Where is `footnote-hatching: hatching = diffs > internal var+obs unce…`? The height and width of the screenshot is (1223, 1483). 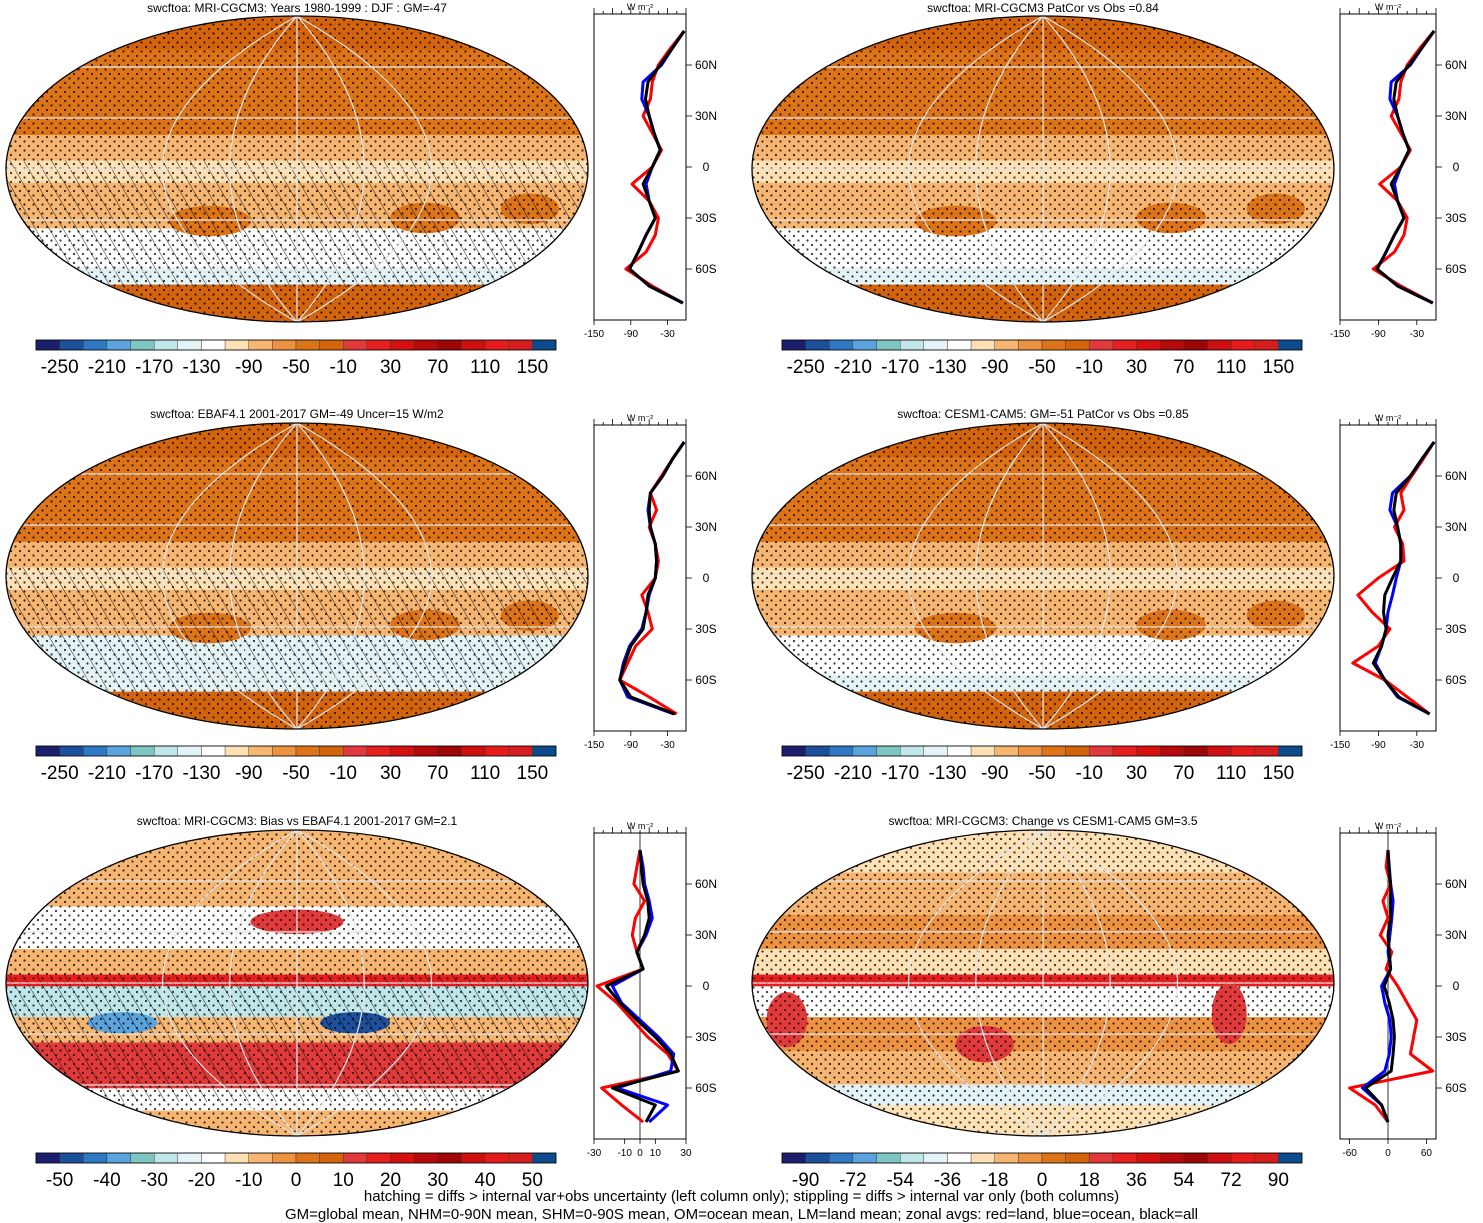 footnote-hatching: hatching = diffs > internal var+obs unce… is located at coordinates (741, 1196).